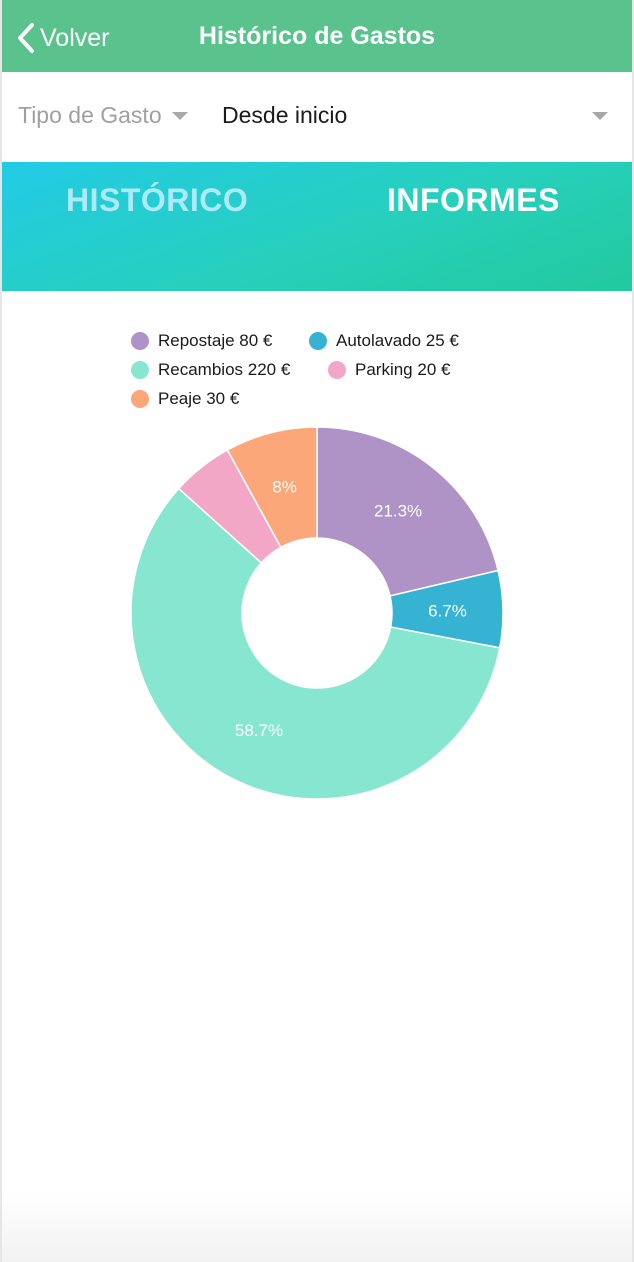 The image size is (634, 1262). What do you see at coordinates (285, 115) in the screenshot?
I see `date-range-value: Desde inicio` at bounding box center [285, 115].